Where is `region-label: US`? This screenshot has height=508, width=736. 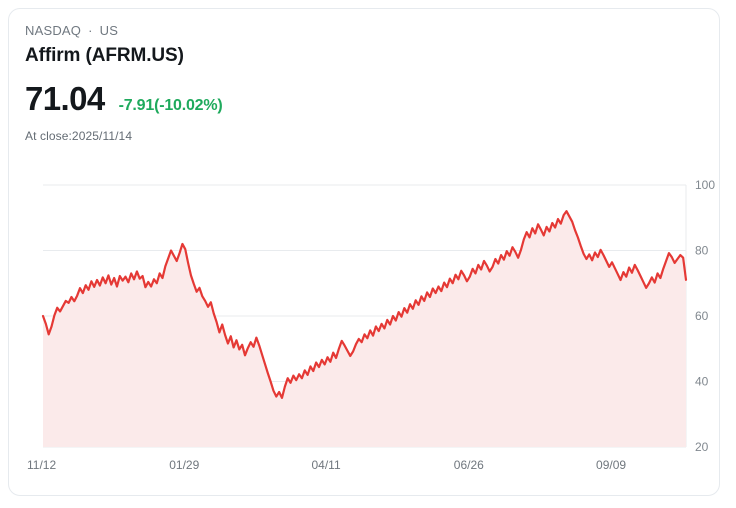 region-label: US is located at coordinates (109, 30).